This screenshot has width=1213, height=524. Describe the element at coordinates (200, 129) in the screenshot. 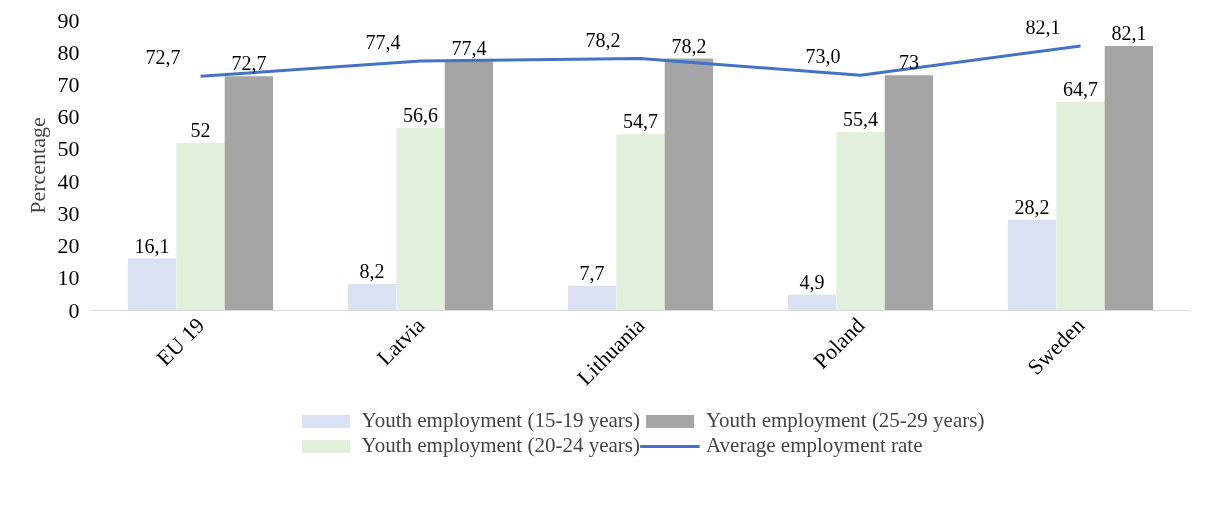

I see `data-label: 52` at that location.